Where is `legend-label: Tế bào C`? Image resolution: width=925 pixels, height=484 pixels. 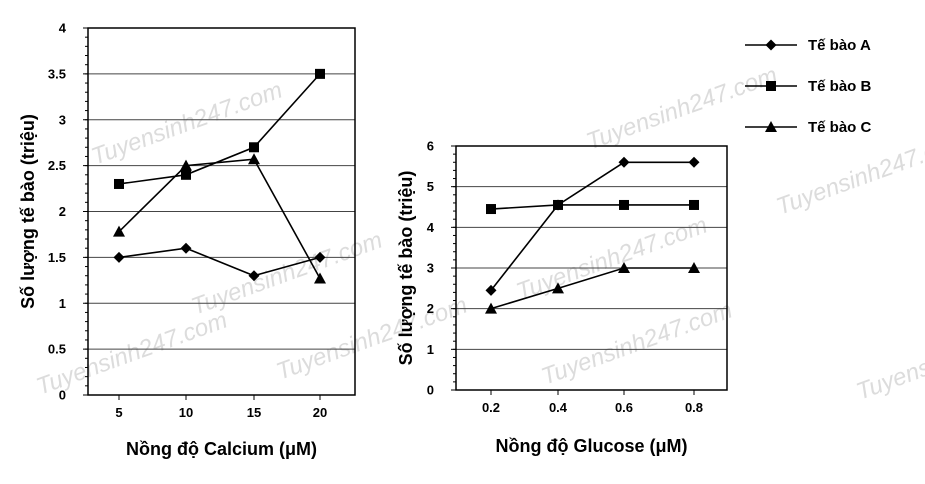 legend-label: Tế bào C is located at coordinates (840, 127).